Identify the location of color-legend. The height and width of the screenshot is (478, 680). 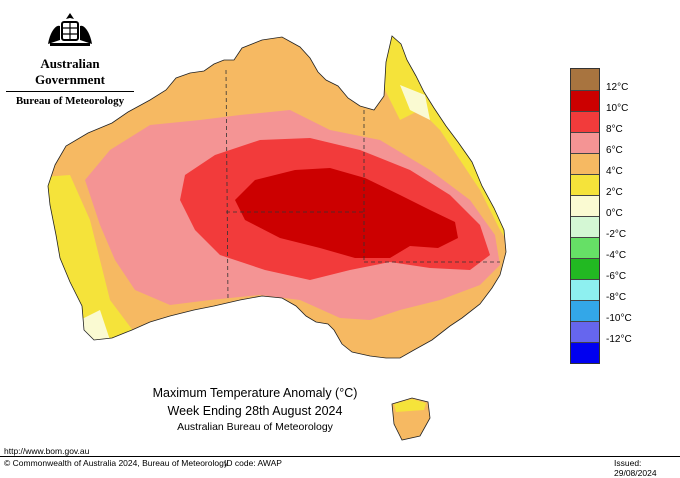
(585, 216).